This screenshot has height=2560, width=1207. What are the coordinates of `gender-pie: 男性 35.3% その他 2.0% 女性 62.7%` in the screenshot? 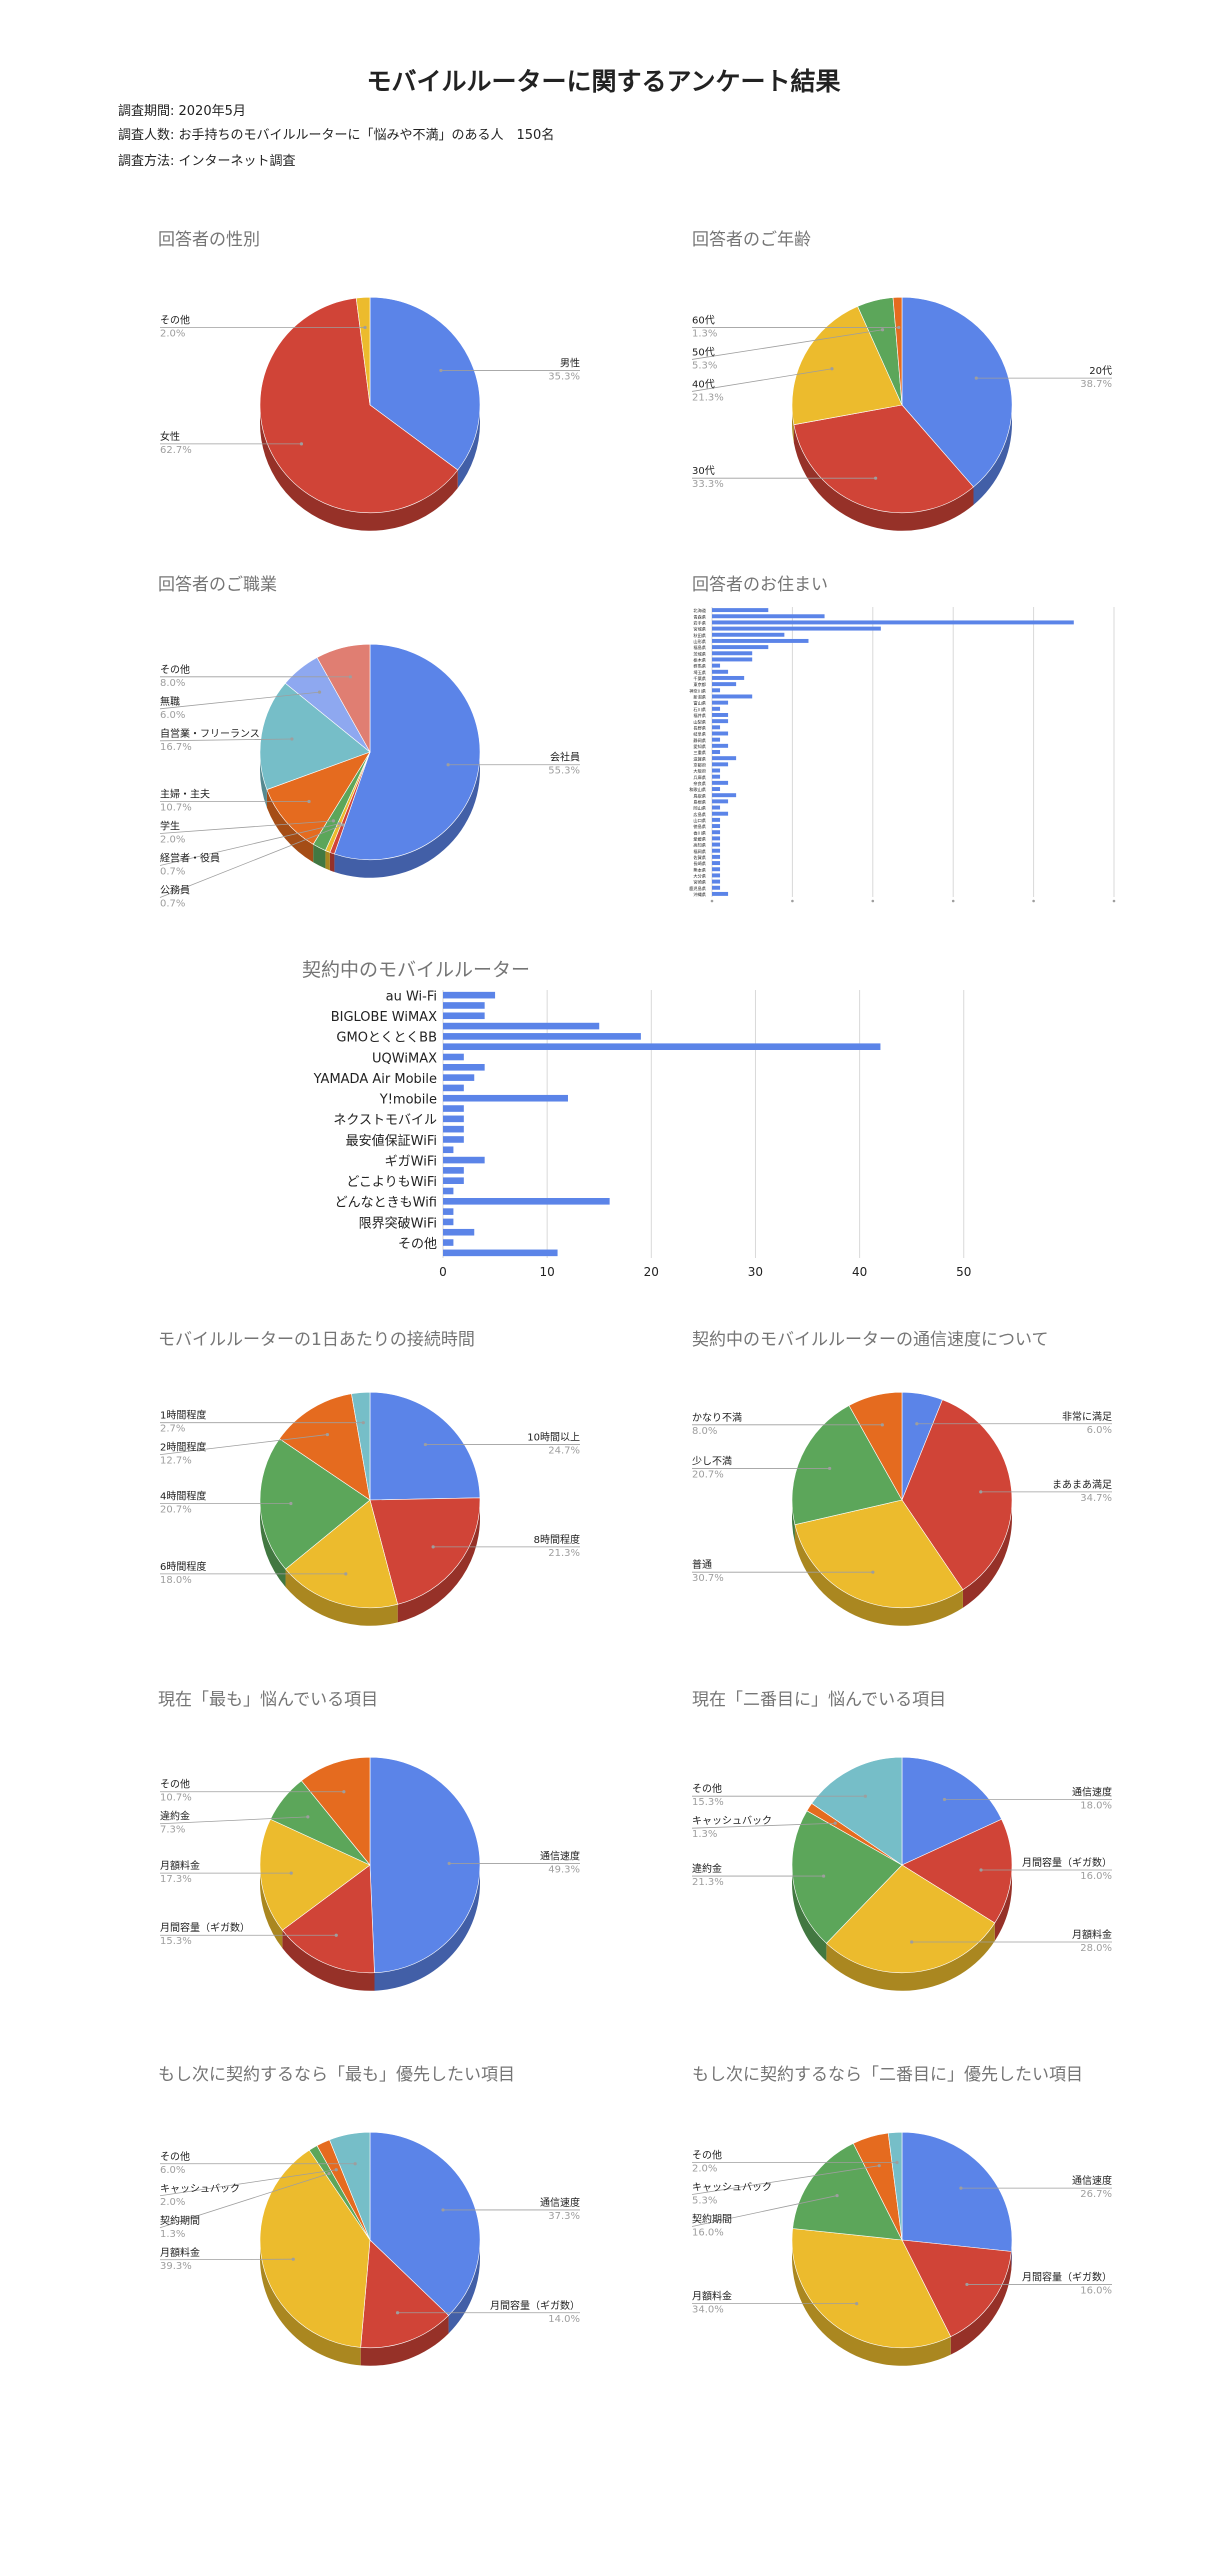 It's located at (370, 413).